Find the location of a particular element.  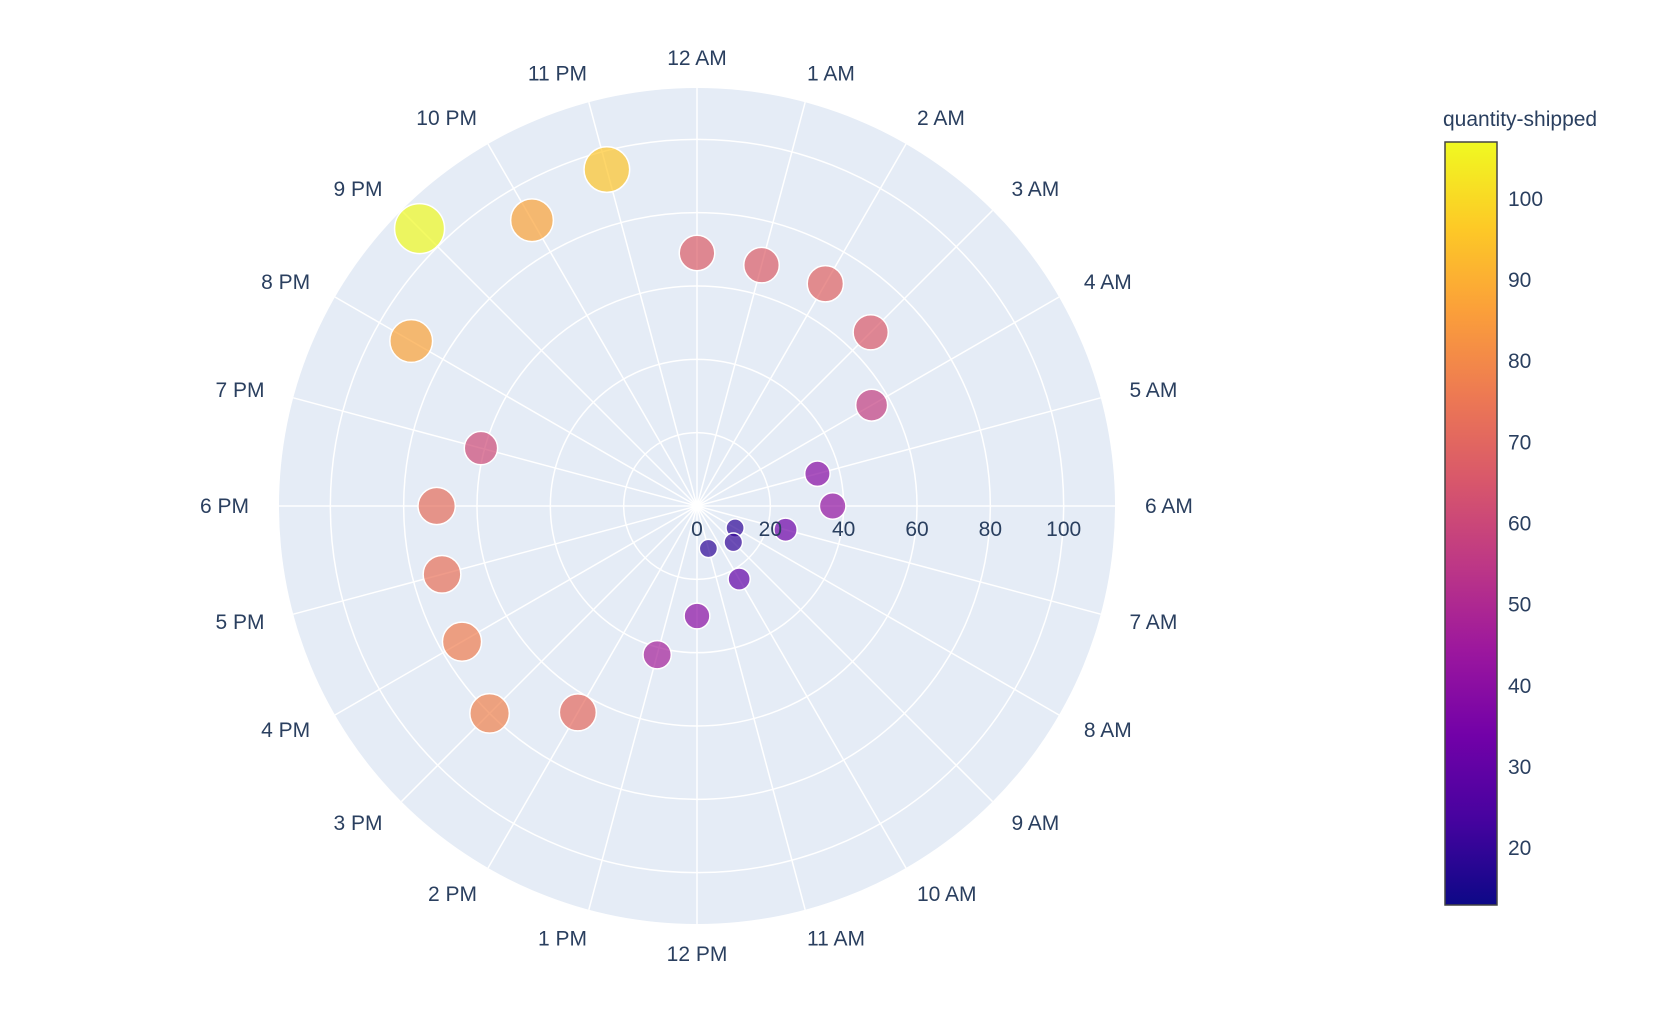

radial-tick-label: 80 is located at coordinates (990, 529).